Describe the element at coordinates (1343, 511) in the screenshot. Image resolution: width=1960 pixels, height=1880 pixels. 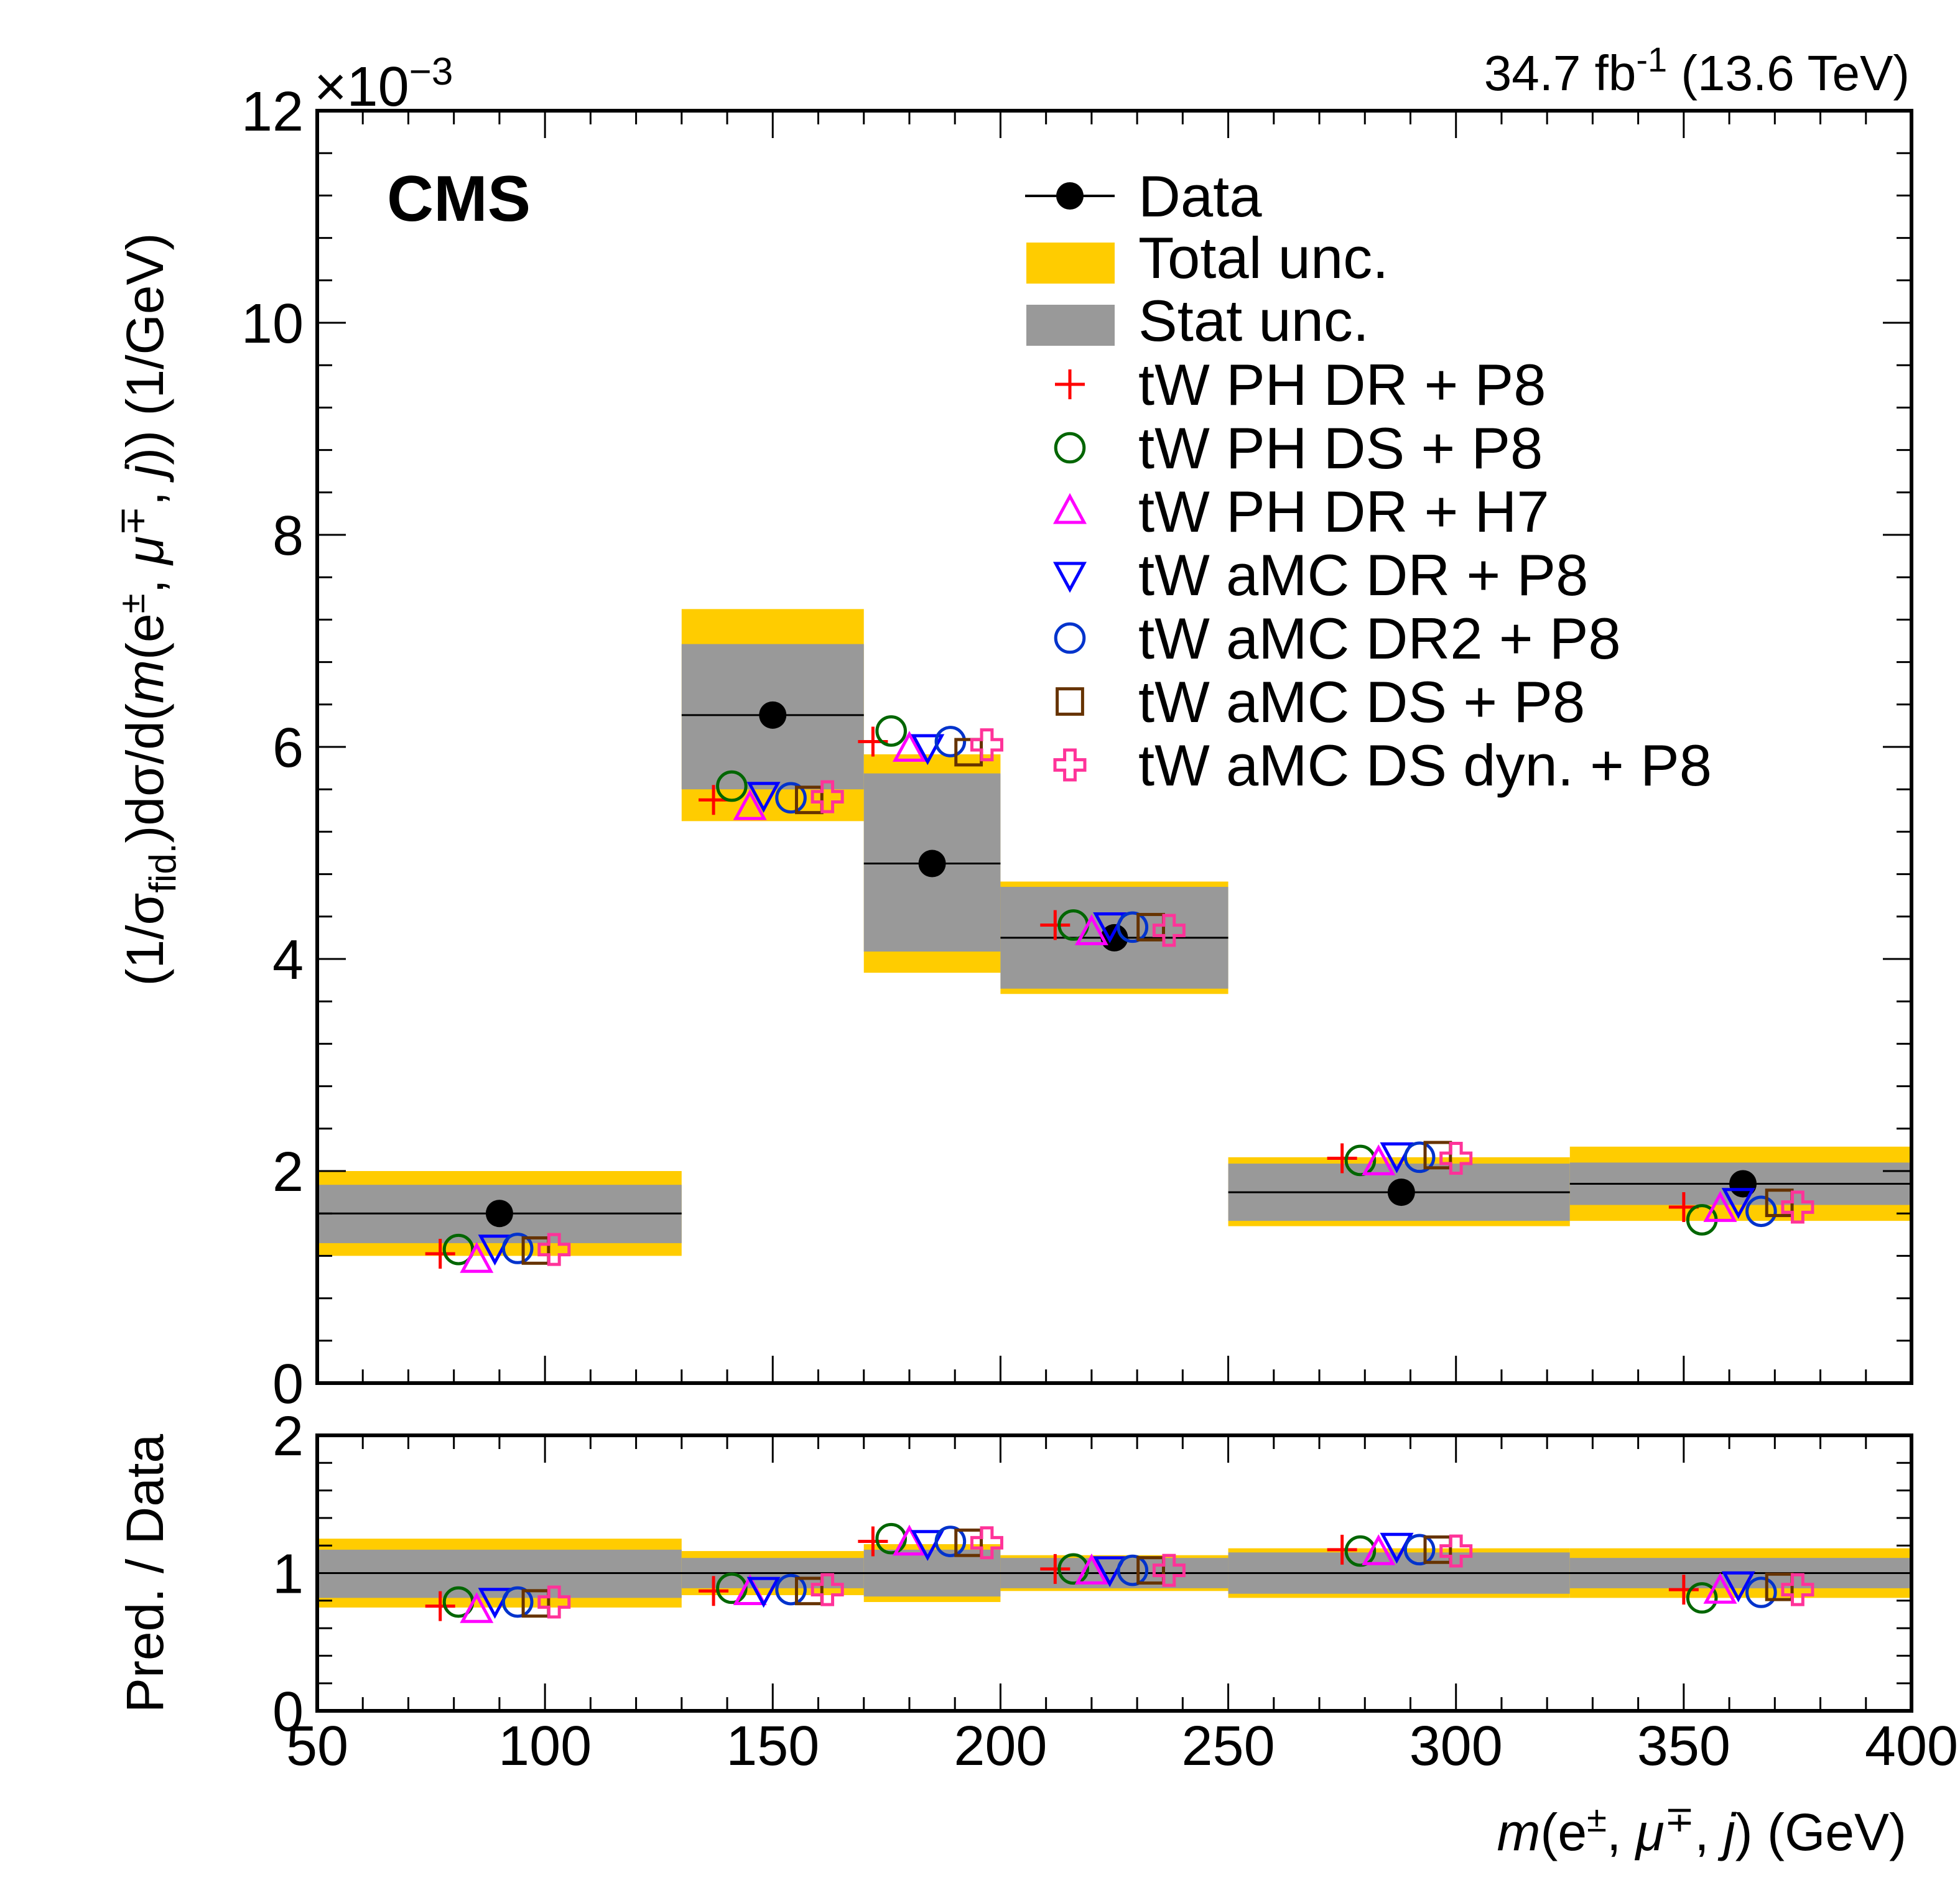
I see `legend-series-label: tW PH DR + H7` at that location.